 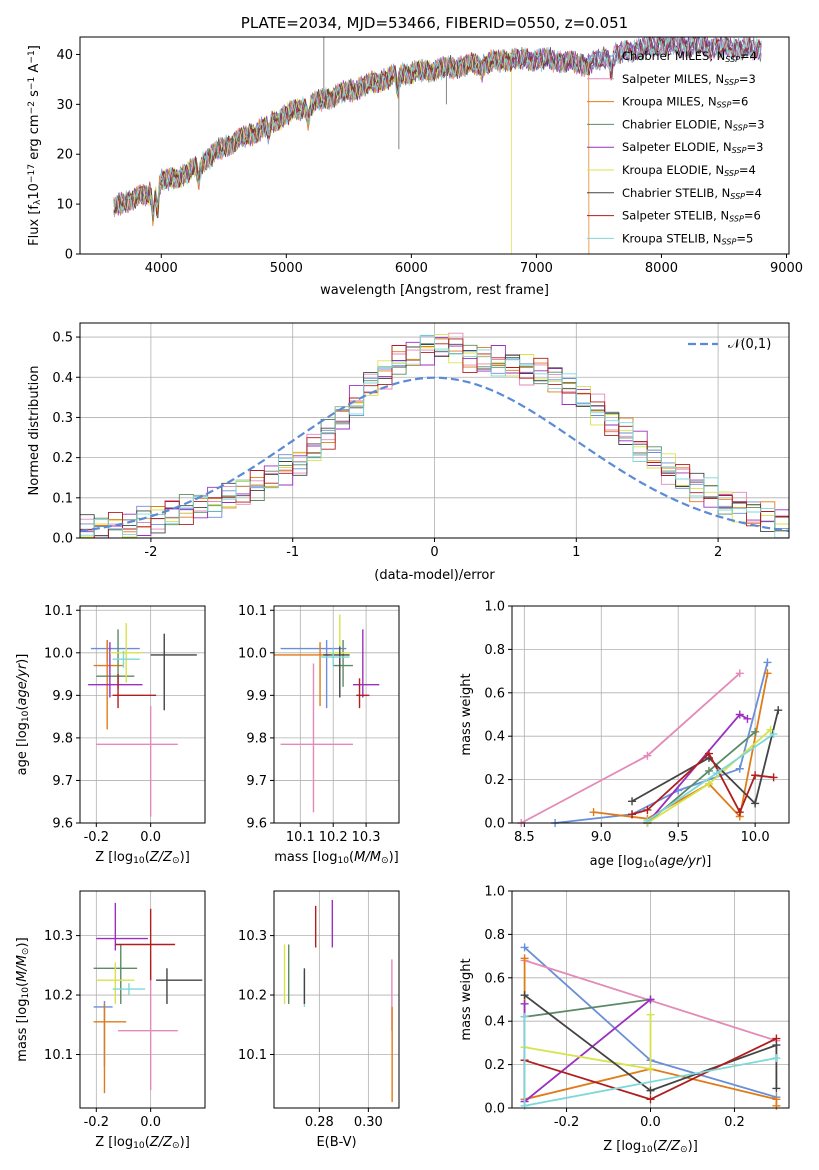 I want to click on legend-label: Salpeter STELIB, NSSP=6, so click(x=691, y=216).